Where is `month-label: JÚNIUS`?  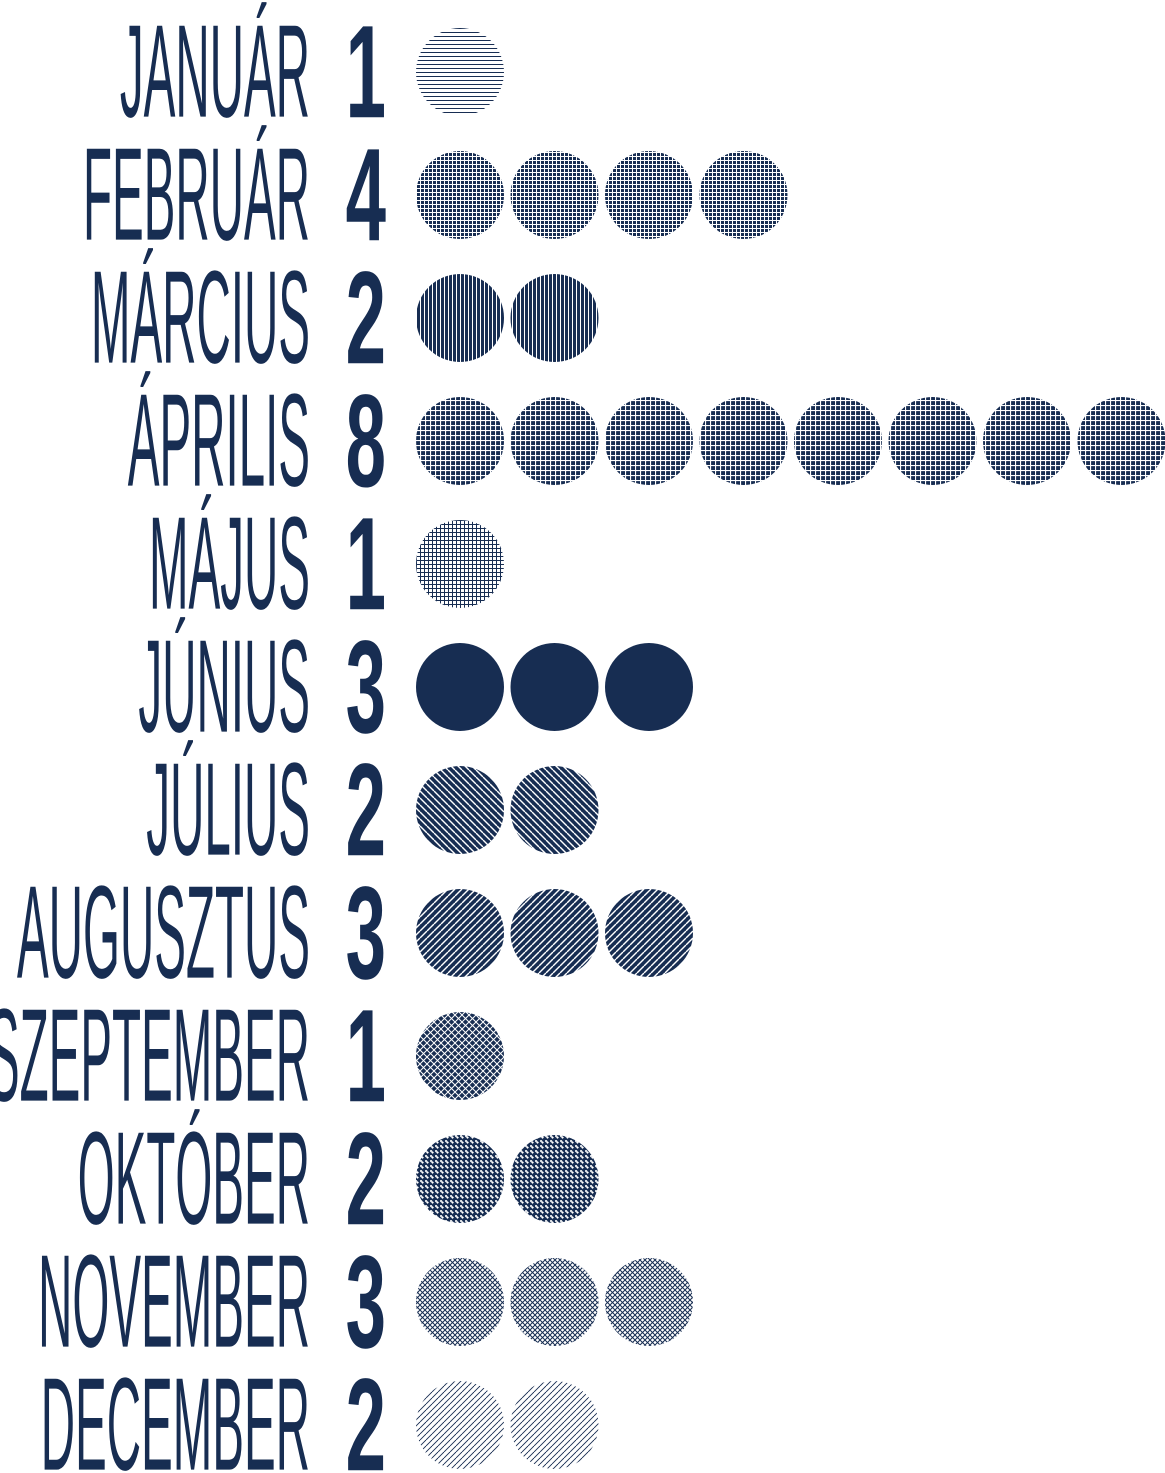 month-label: JÚNIUS is located at coordinates (224, 687).